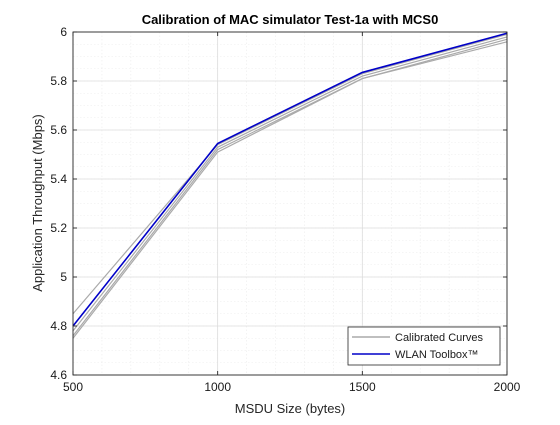 This screenshot has width=560, height=425. I want to click on legend-box, so click(424, 346).